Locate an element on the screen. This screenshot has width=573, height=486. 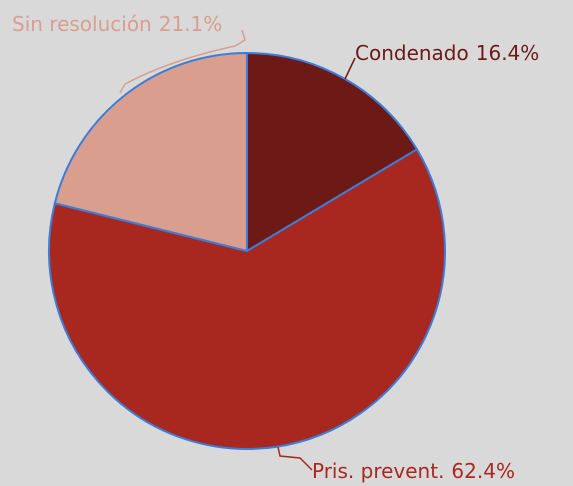
slice-value: 16.4% is located at coordinates (508, 53).